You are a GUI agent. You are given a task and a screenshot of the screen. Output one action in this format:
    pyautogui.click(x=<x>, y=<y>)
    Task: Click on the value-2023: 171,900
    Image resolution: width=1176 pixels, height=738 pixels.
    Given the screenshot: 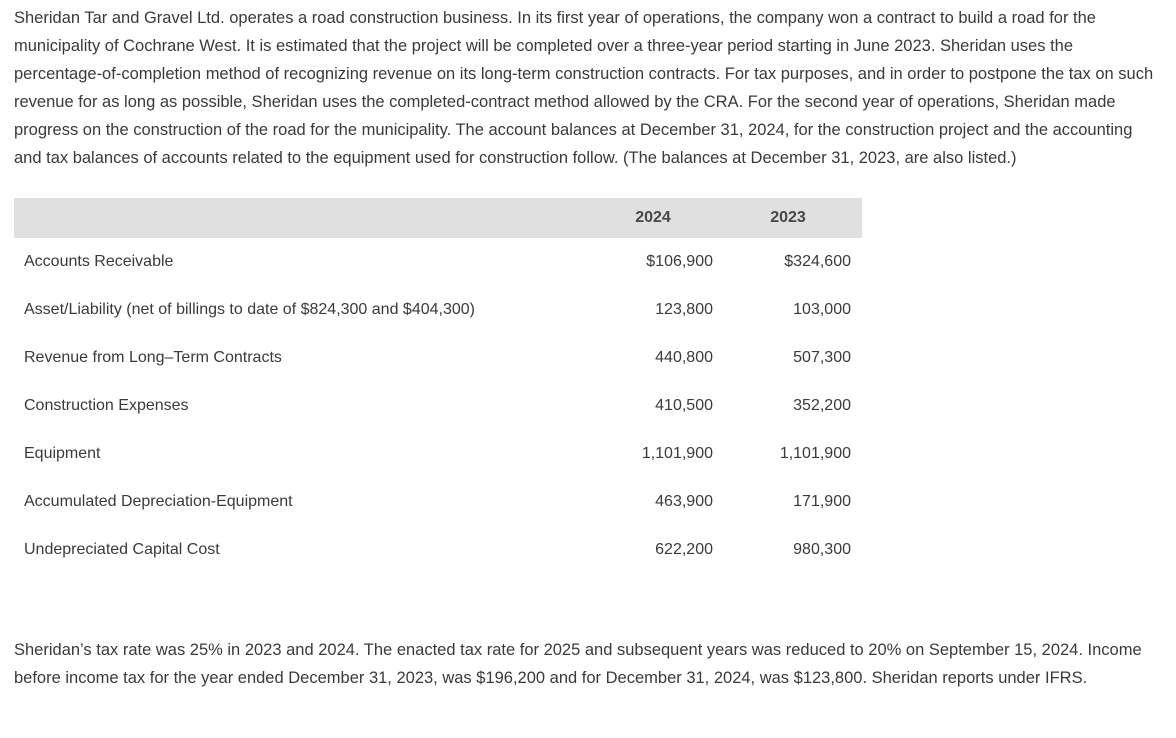 What is the action you would take?
    pyautogui.click(x=794, y=502)
    